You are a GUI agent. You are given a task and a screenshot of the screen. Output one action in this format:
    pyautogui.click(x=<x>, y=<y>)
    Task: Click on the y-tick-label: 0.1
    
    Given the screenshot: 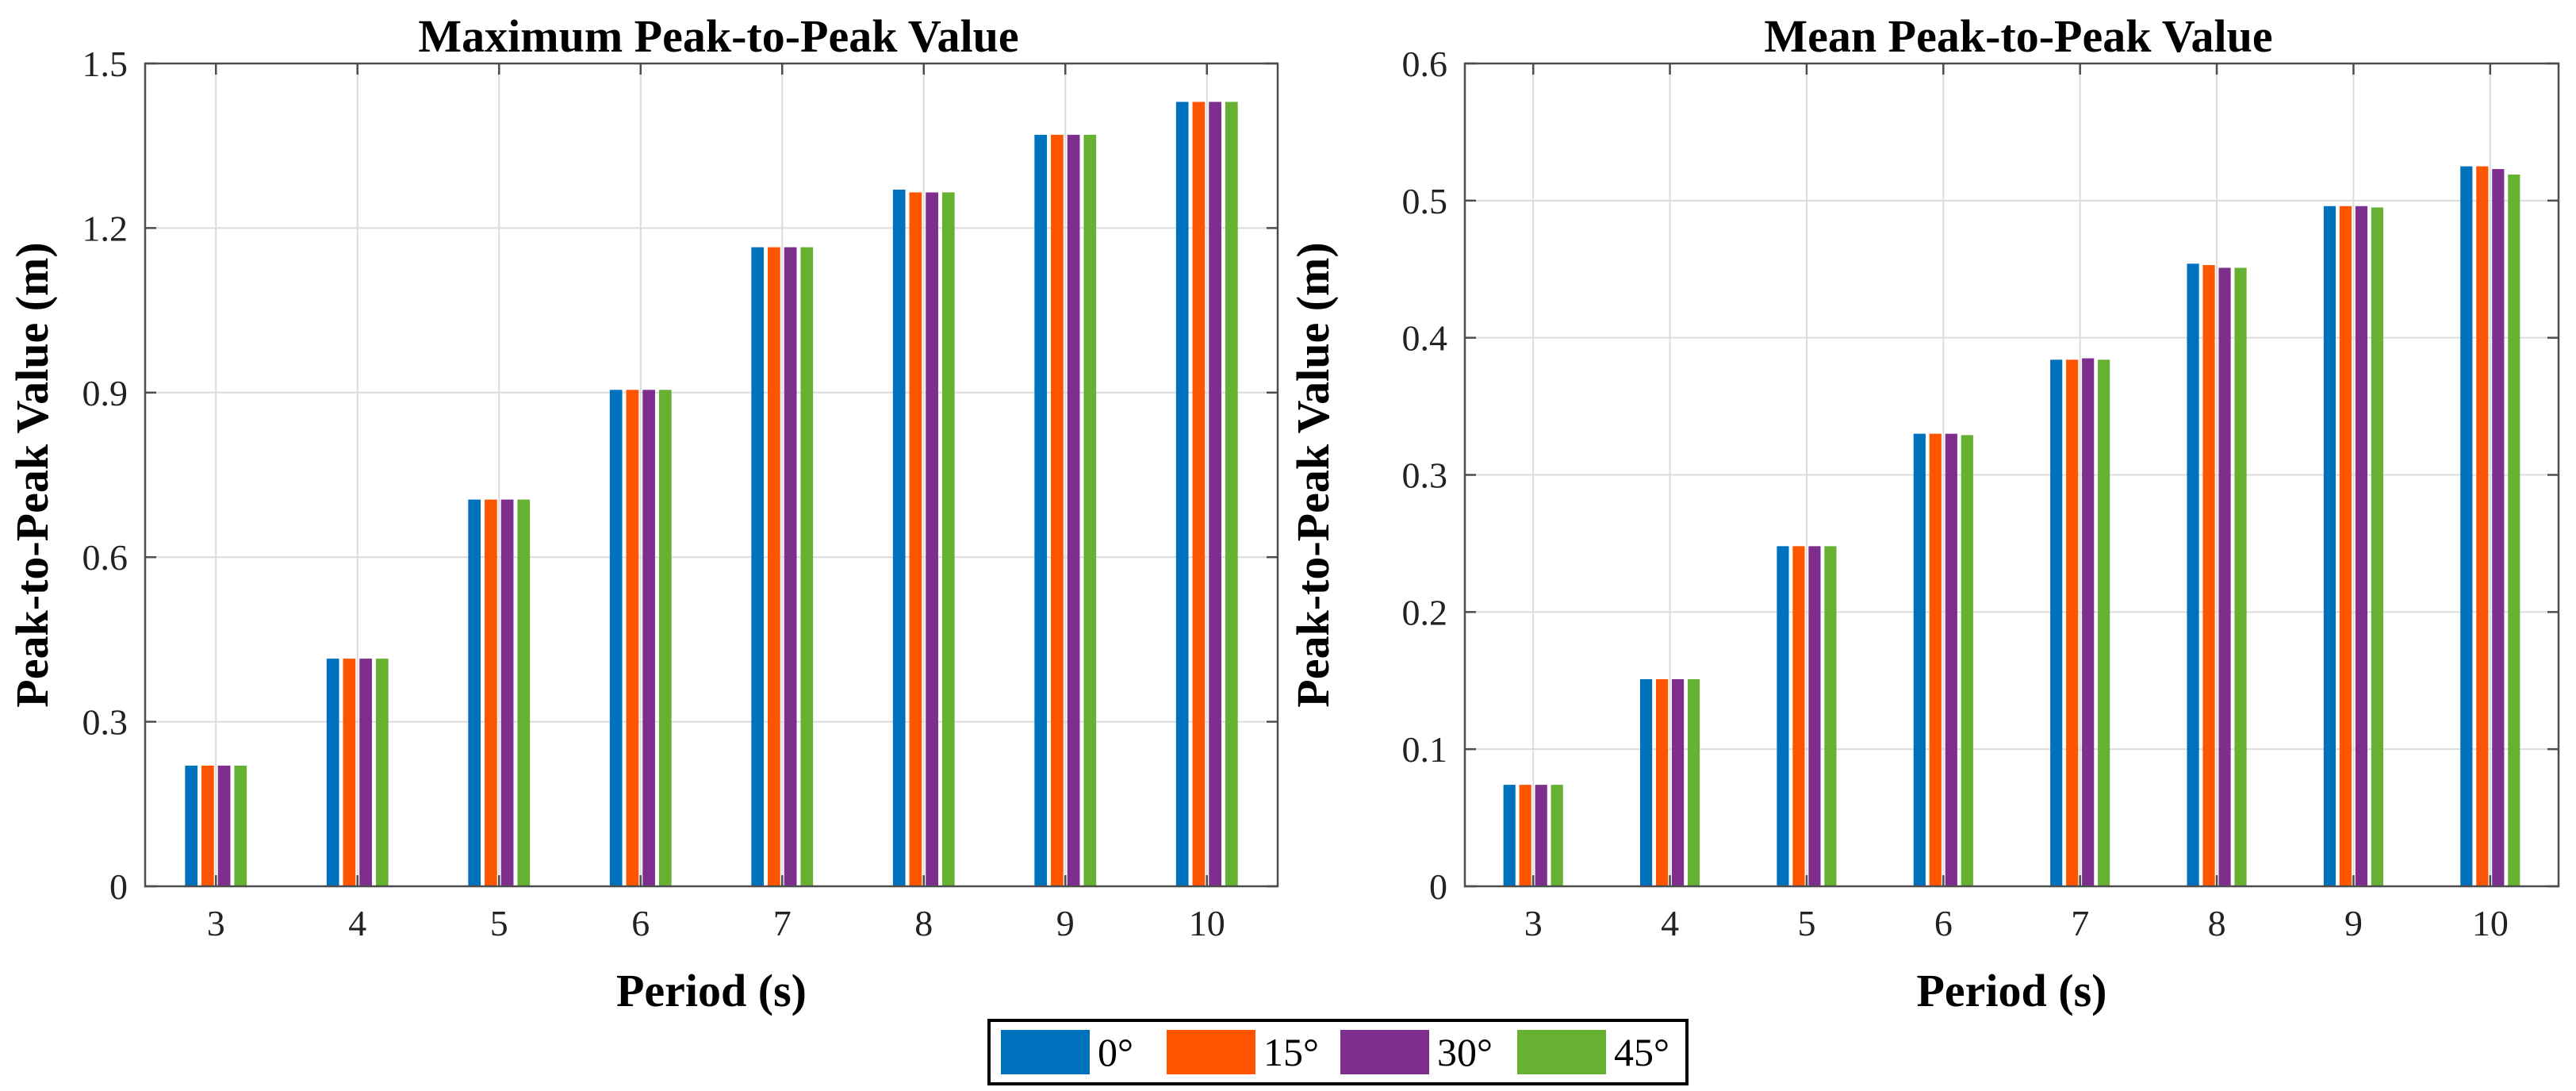 What is the action you would take?
    pyautogui.click(x=1425, y=749)
    